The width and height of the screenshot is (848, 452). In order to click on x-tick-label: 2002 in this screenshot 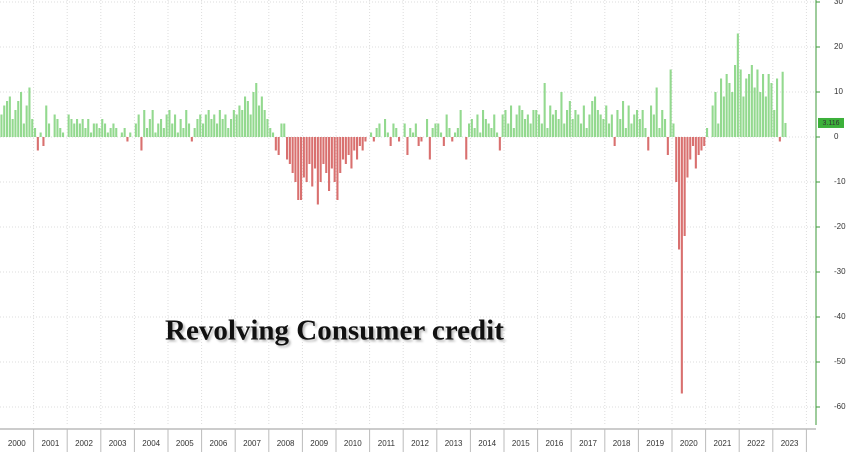, I will do `click(84, 443)`.